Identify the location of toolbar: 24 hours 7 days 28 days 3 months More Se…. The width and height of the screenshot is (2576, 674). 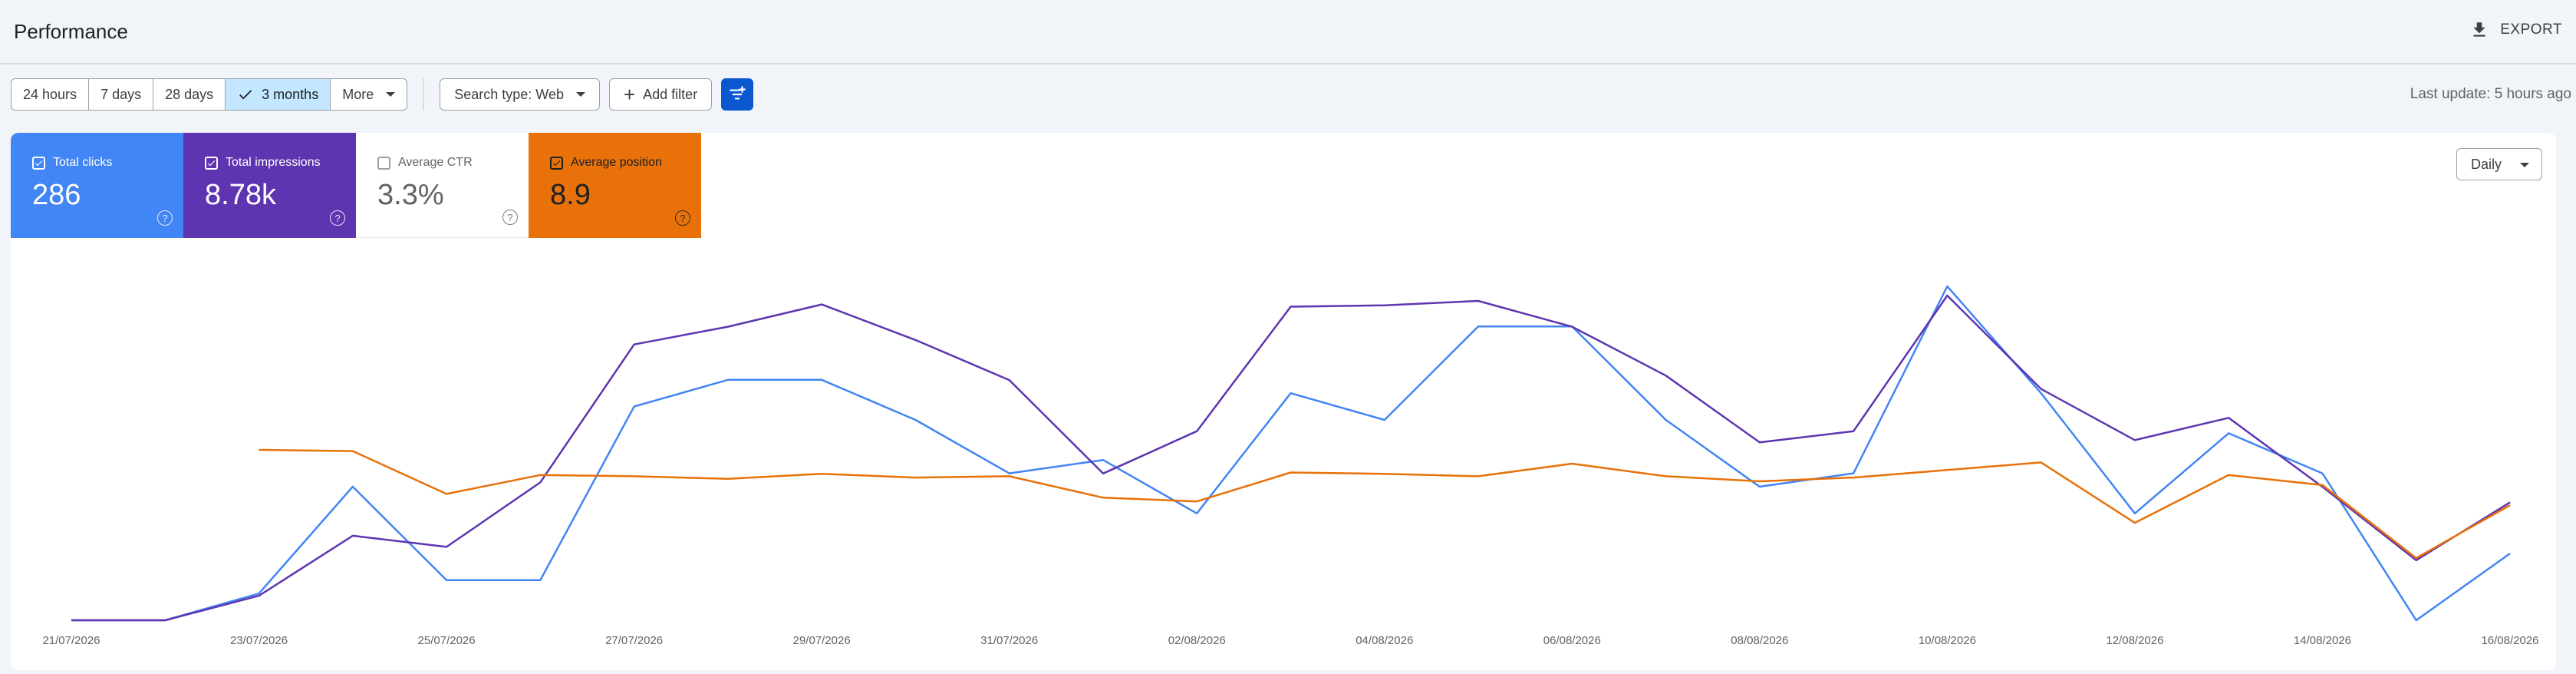
(382, 94).